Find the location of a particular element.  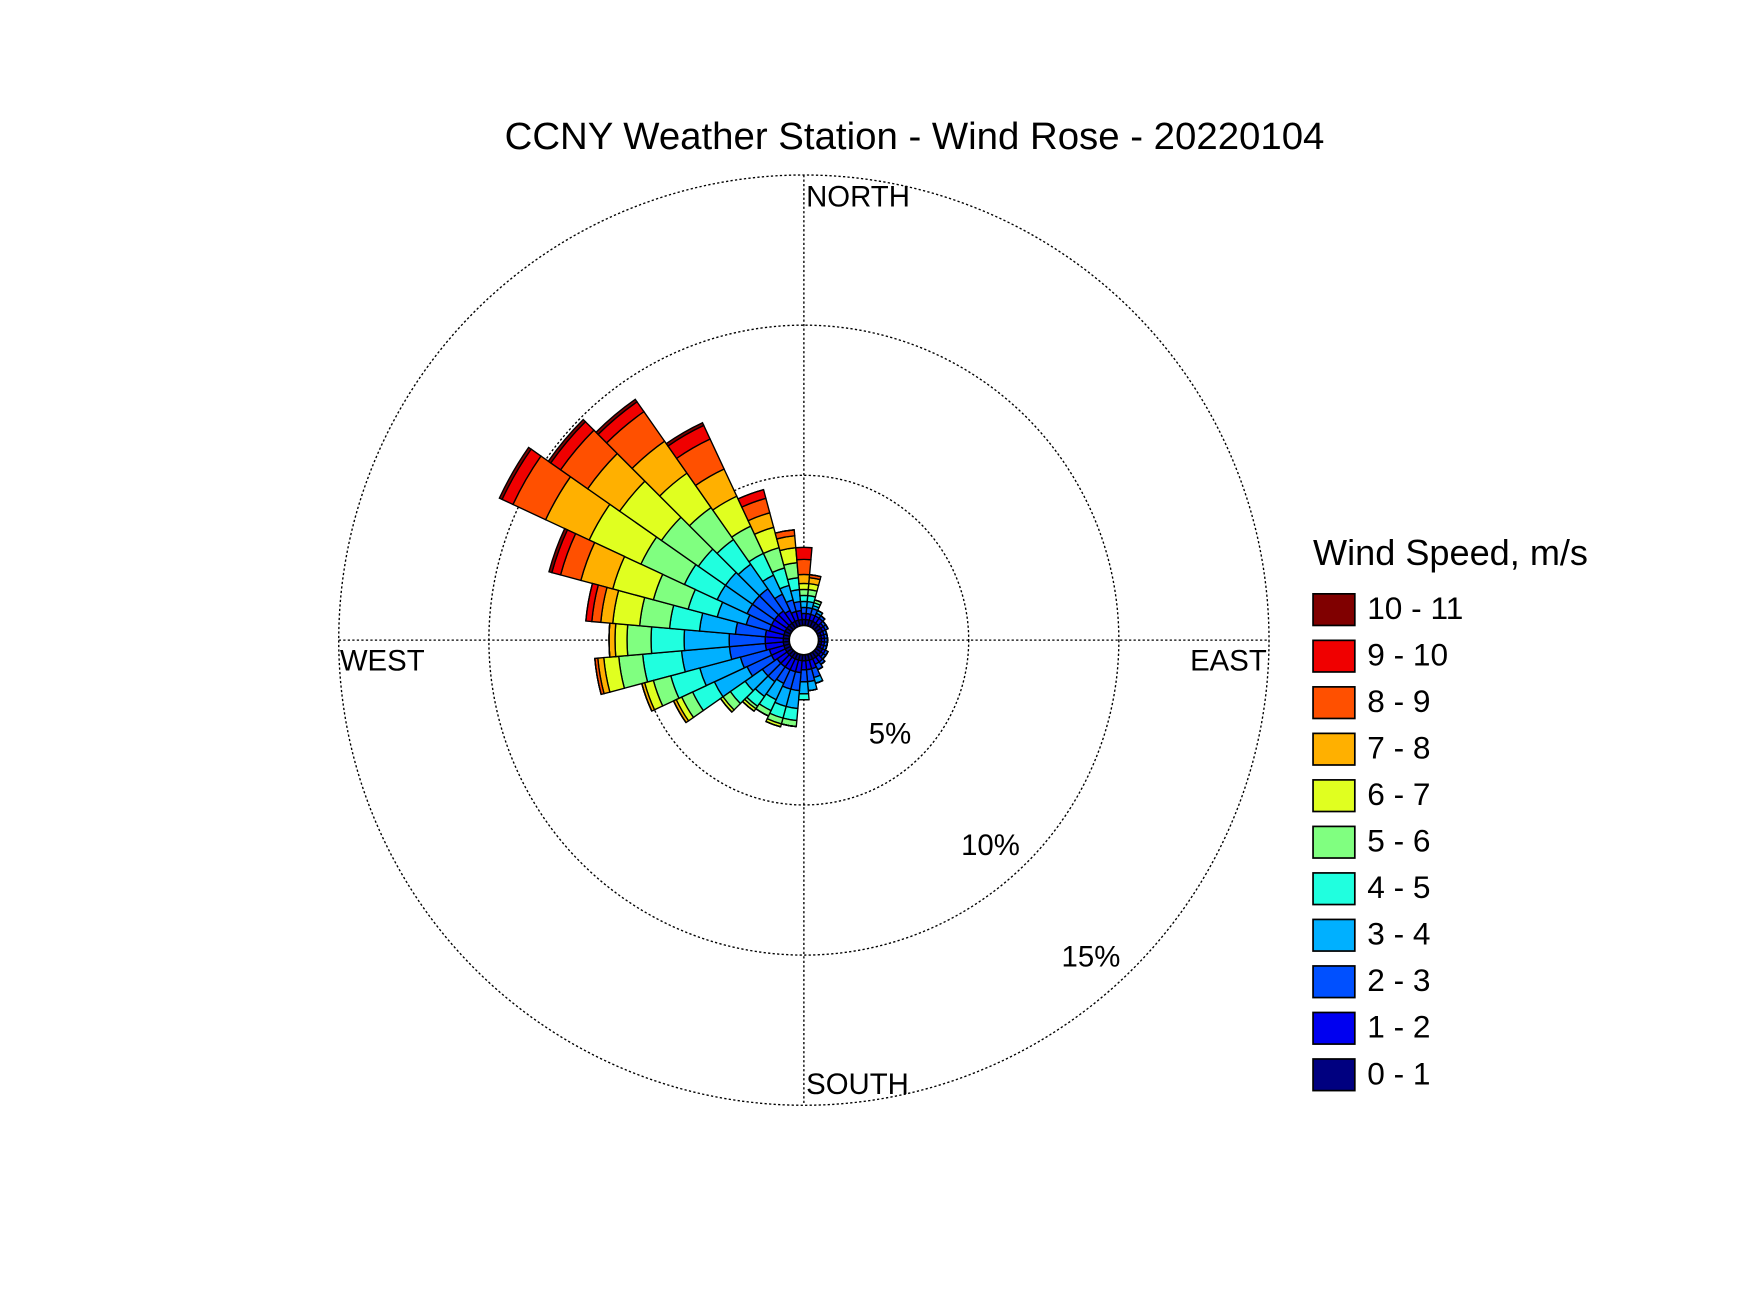

legend-label: 7 - 8 is located at coordinates (1398, 748).